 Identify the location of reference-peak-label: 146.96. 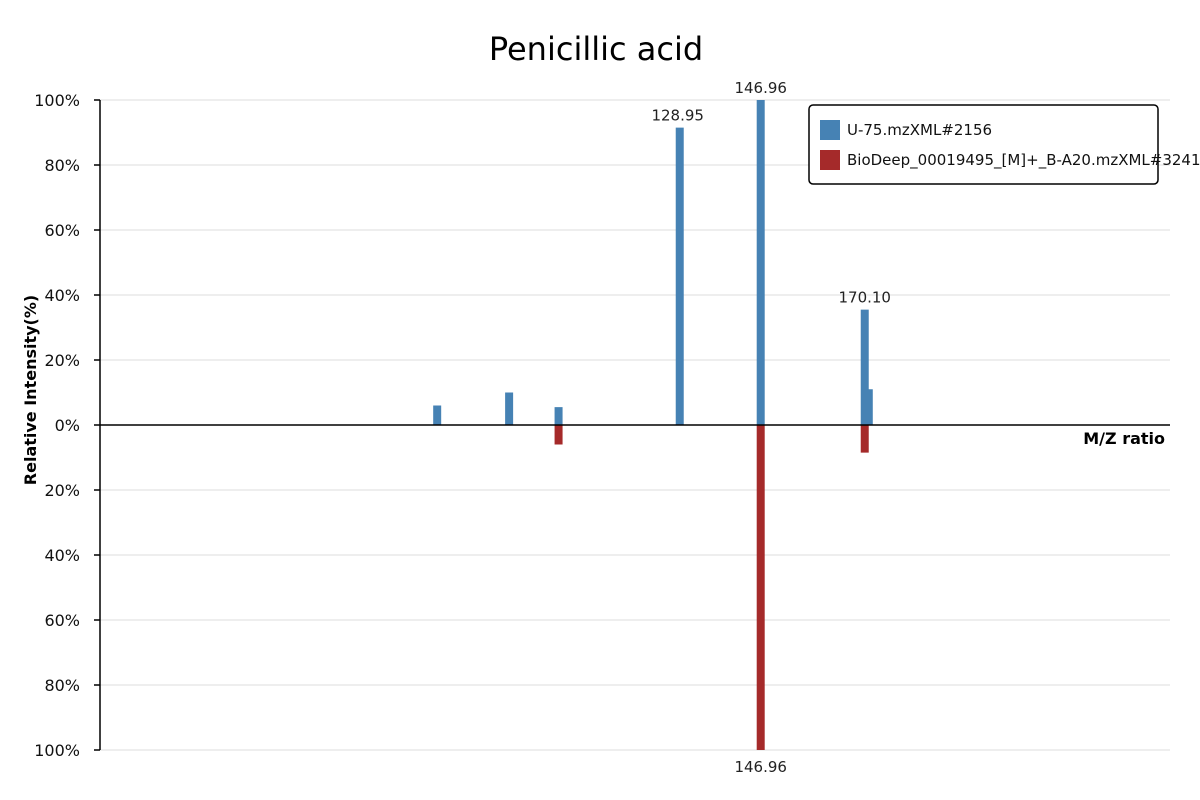
(760, 767).